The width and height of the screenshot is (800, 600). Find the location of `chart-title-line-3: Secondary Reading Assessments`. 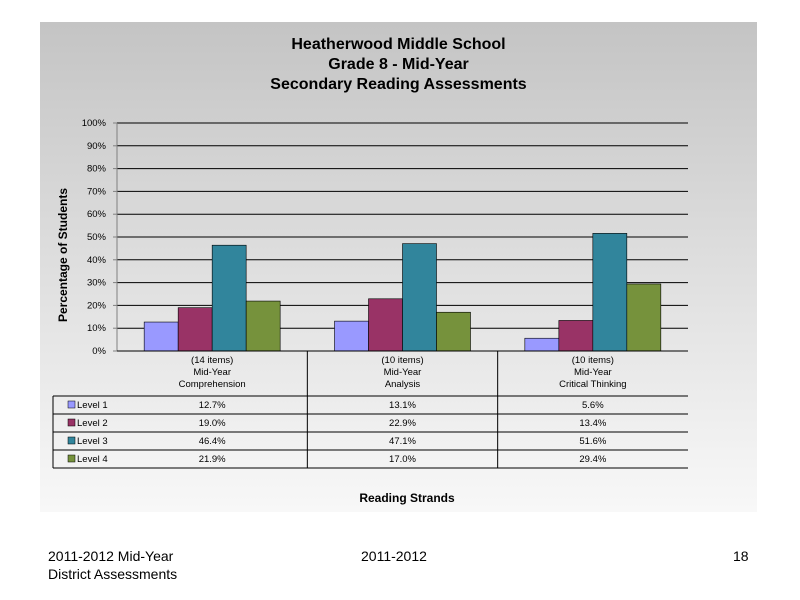

chart-title-line-3: Secondary Reading Assessments is located at coordinates (398, 84).